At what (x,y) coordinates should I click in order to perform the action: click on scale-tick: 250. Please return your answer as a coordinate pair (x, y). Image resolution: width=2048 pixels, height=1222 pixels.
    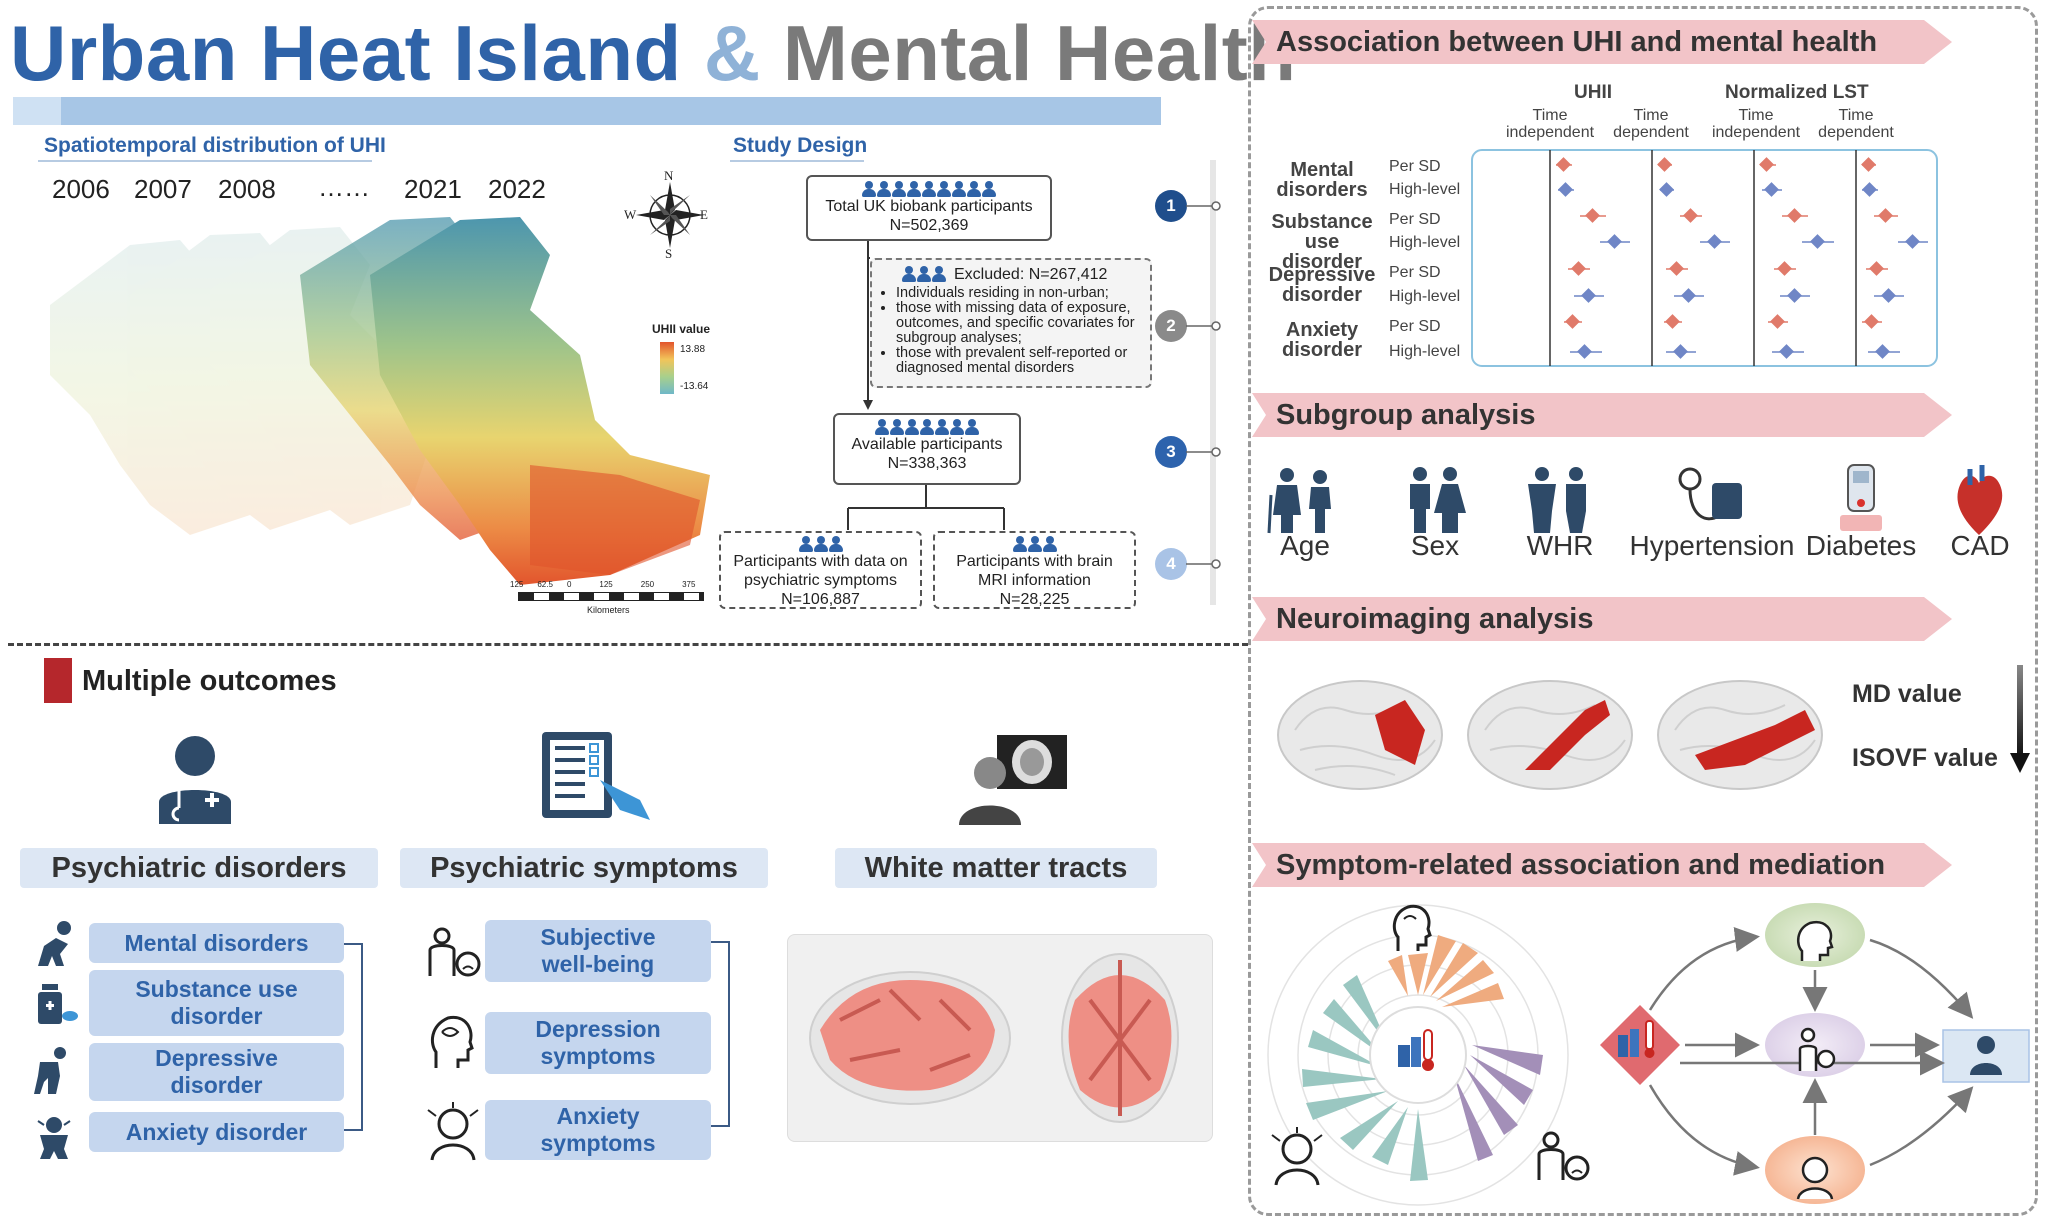
    Looking at the image, I should click on (647, 584).